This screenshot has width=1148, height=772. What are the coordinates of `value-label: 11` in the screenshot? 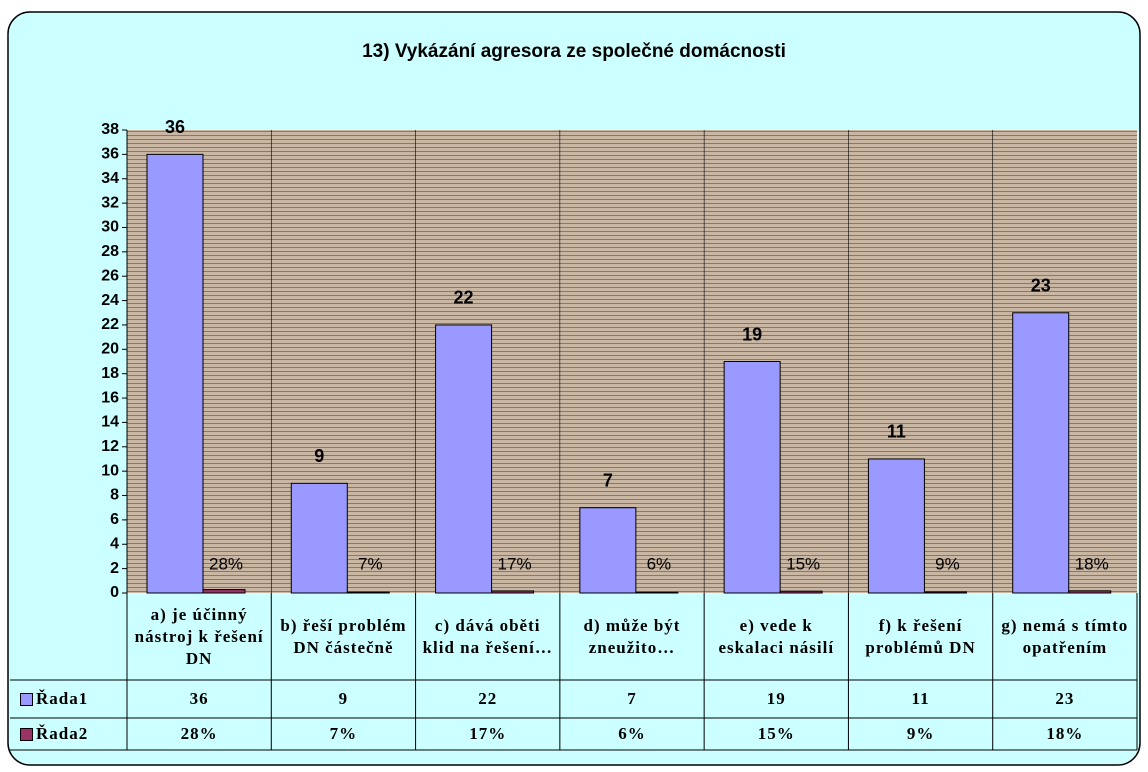 It's located at (896, 432).